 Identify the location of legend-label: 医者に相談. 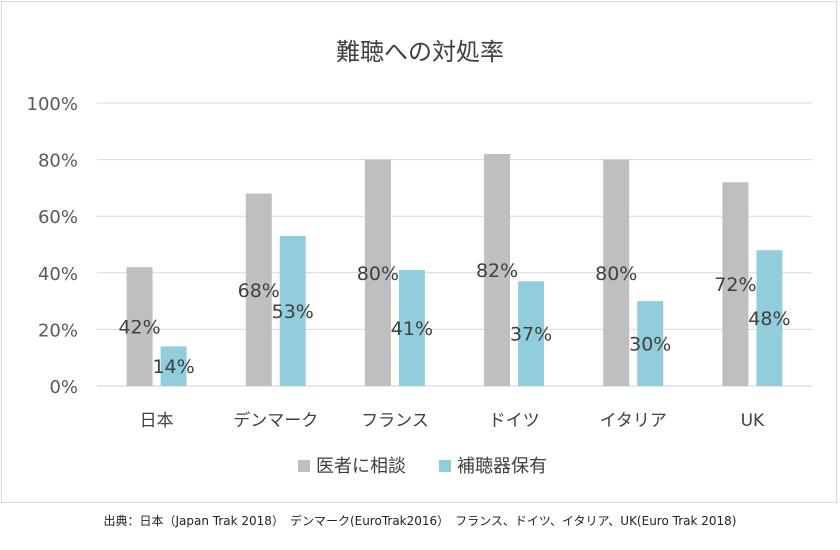
(361, 466).